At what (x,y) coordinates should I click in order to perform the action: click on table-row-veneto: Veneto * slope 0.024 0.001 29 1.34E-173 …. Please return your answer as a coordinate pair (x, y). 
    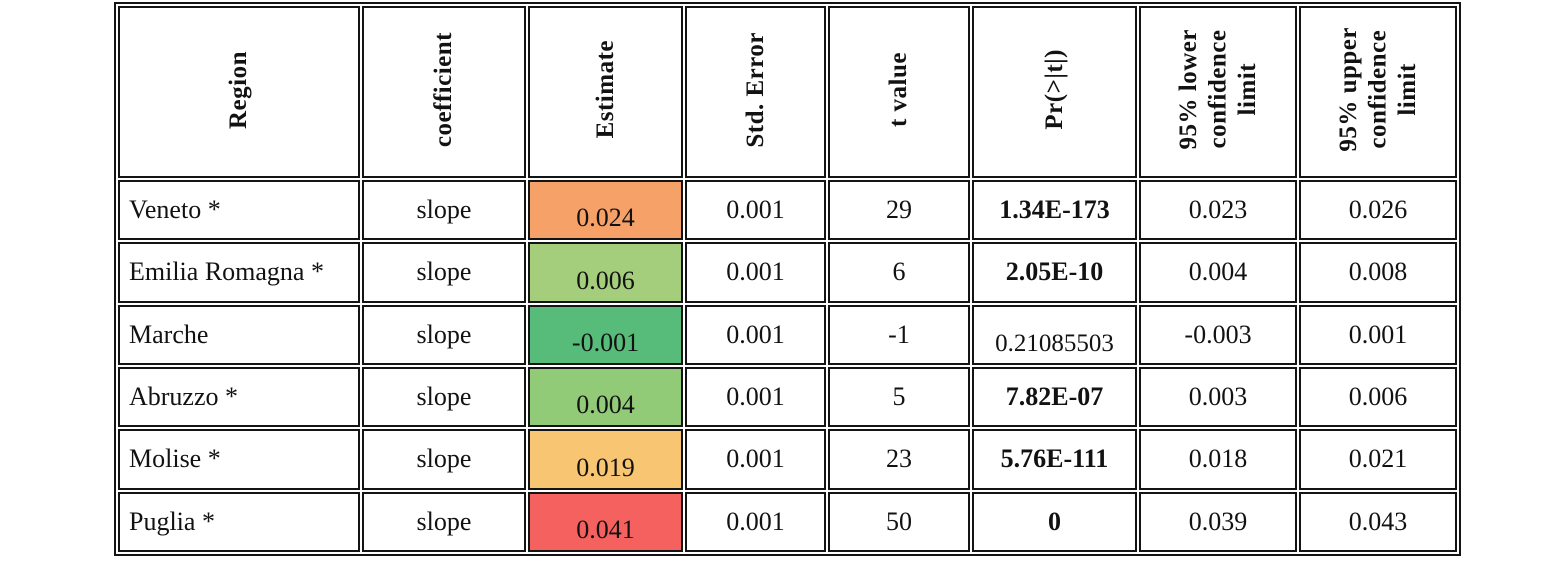
    Looking at the image, I should click on (787, 210).